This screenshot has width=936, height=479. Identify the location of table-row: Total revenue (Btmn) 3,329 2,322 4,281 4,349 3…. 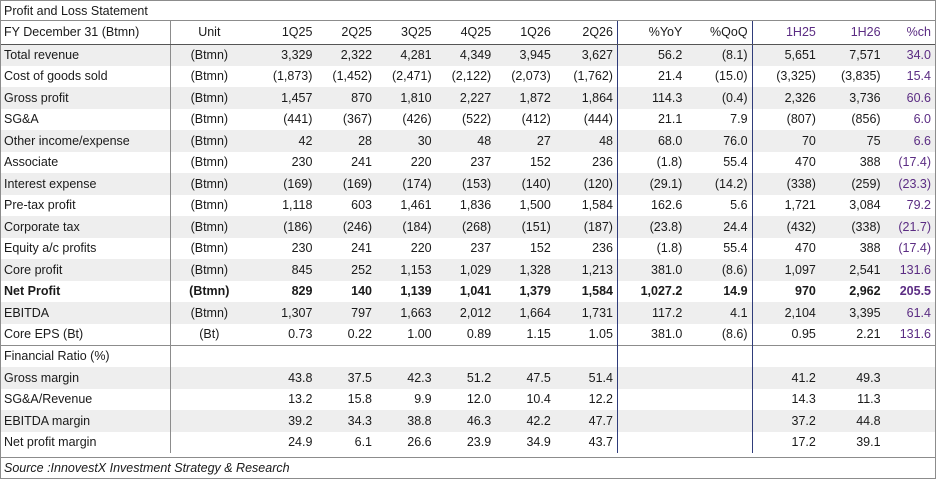
(468, 55).